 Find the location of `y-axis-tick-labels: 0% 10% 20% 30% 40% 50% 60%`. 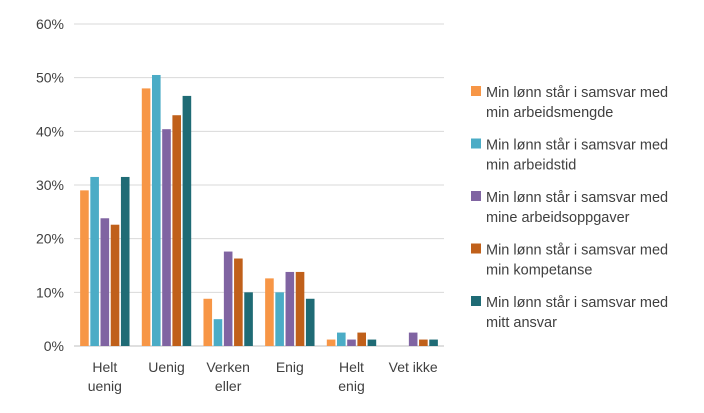

y-axis-tick-labels: 0% 10% 20% 30% 40% 50% 60% is located at coordinates (50, 185).